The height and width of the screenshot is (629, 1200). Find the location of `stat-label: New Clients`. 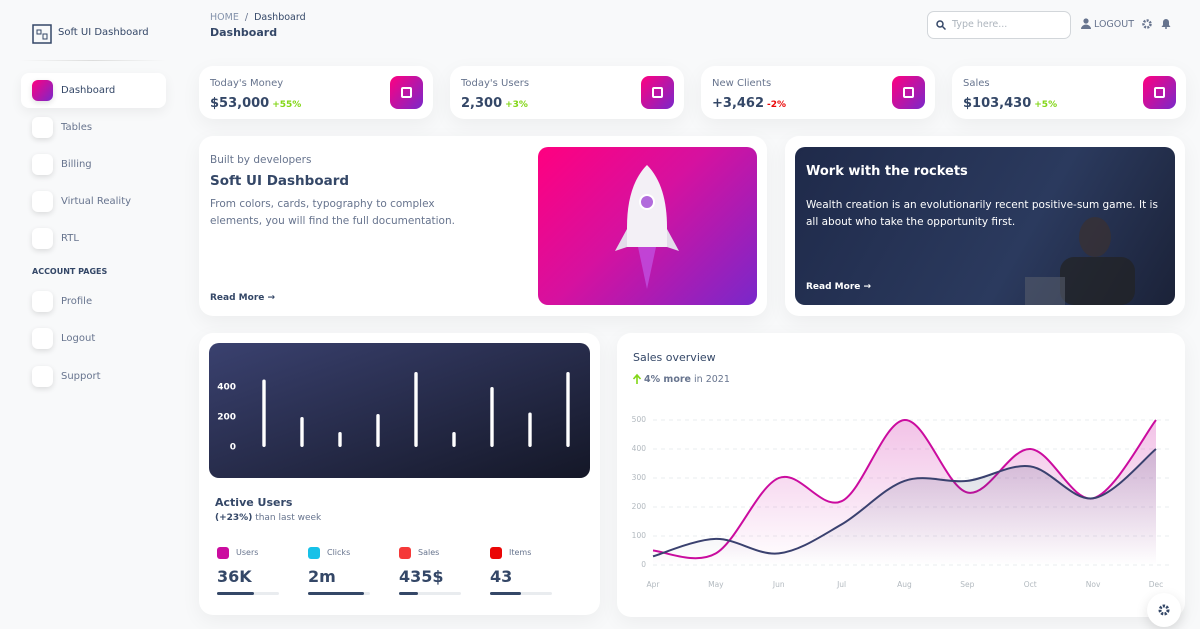

stat-label: New Clients is located at coordinates (742, 83).